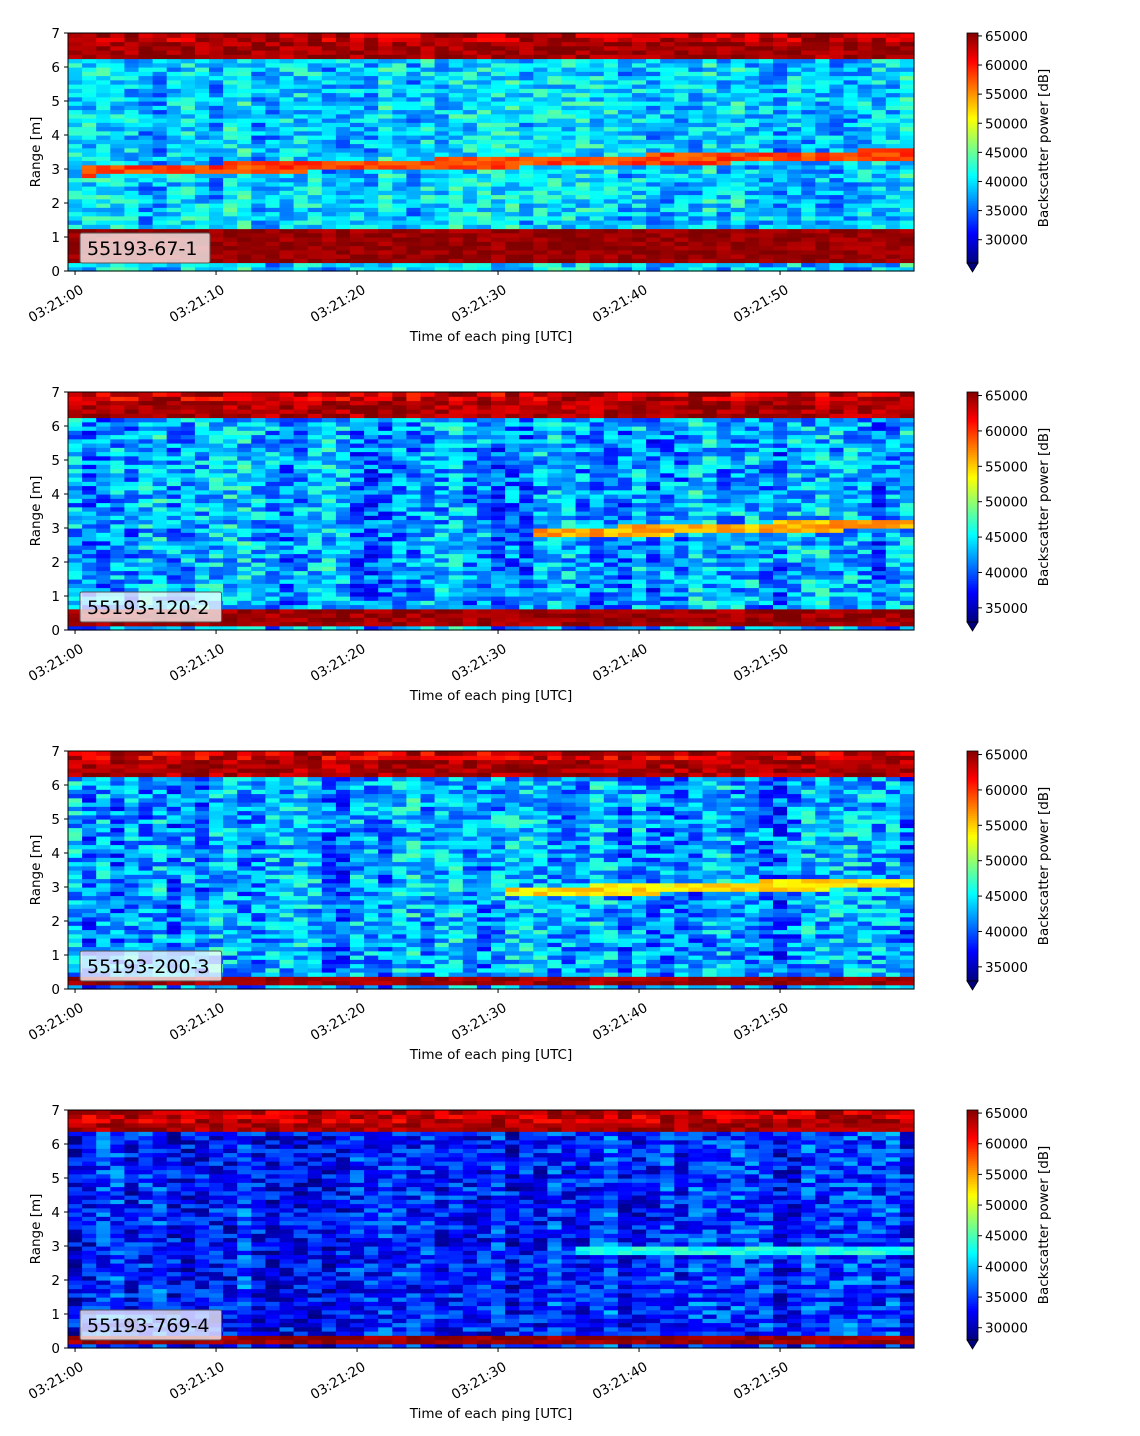 The height and width of the screenshot is (1436, 1140). I want to click on y-tick-label: 0, so click(55, 272).